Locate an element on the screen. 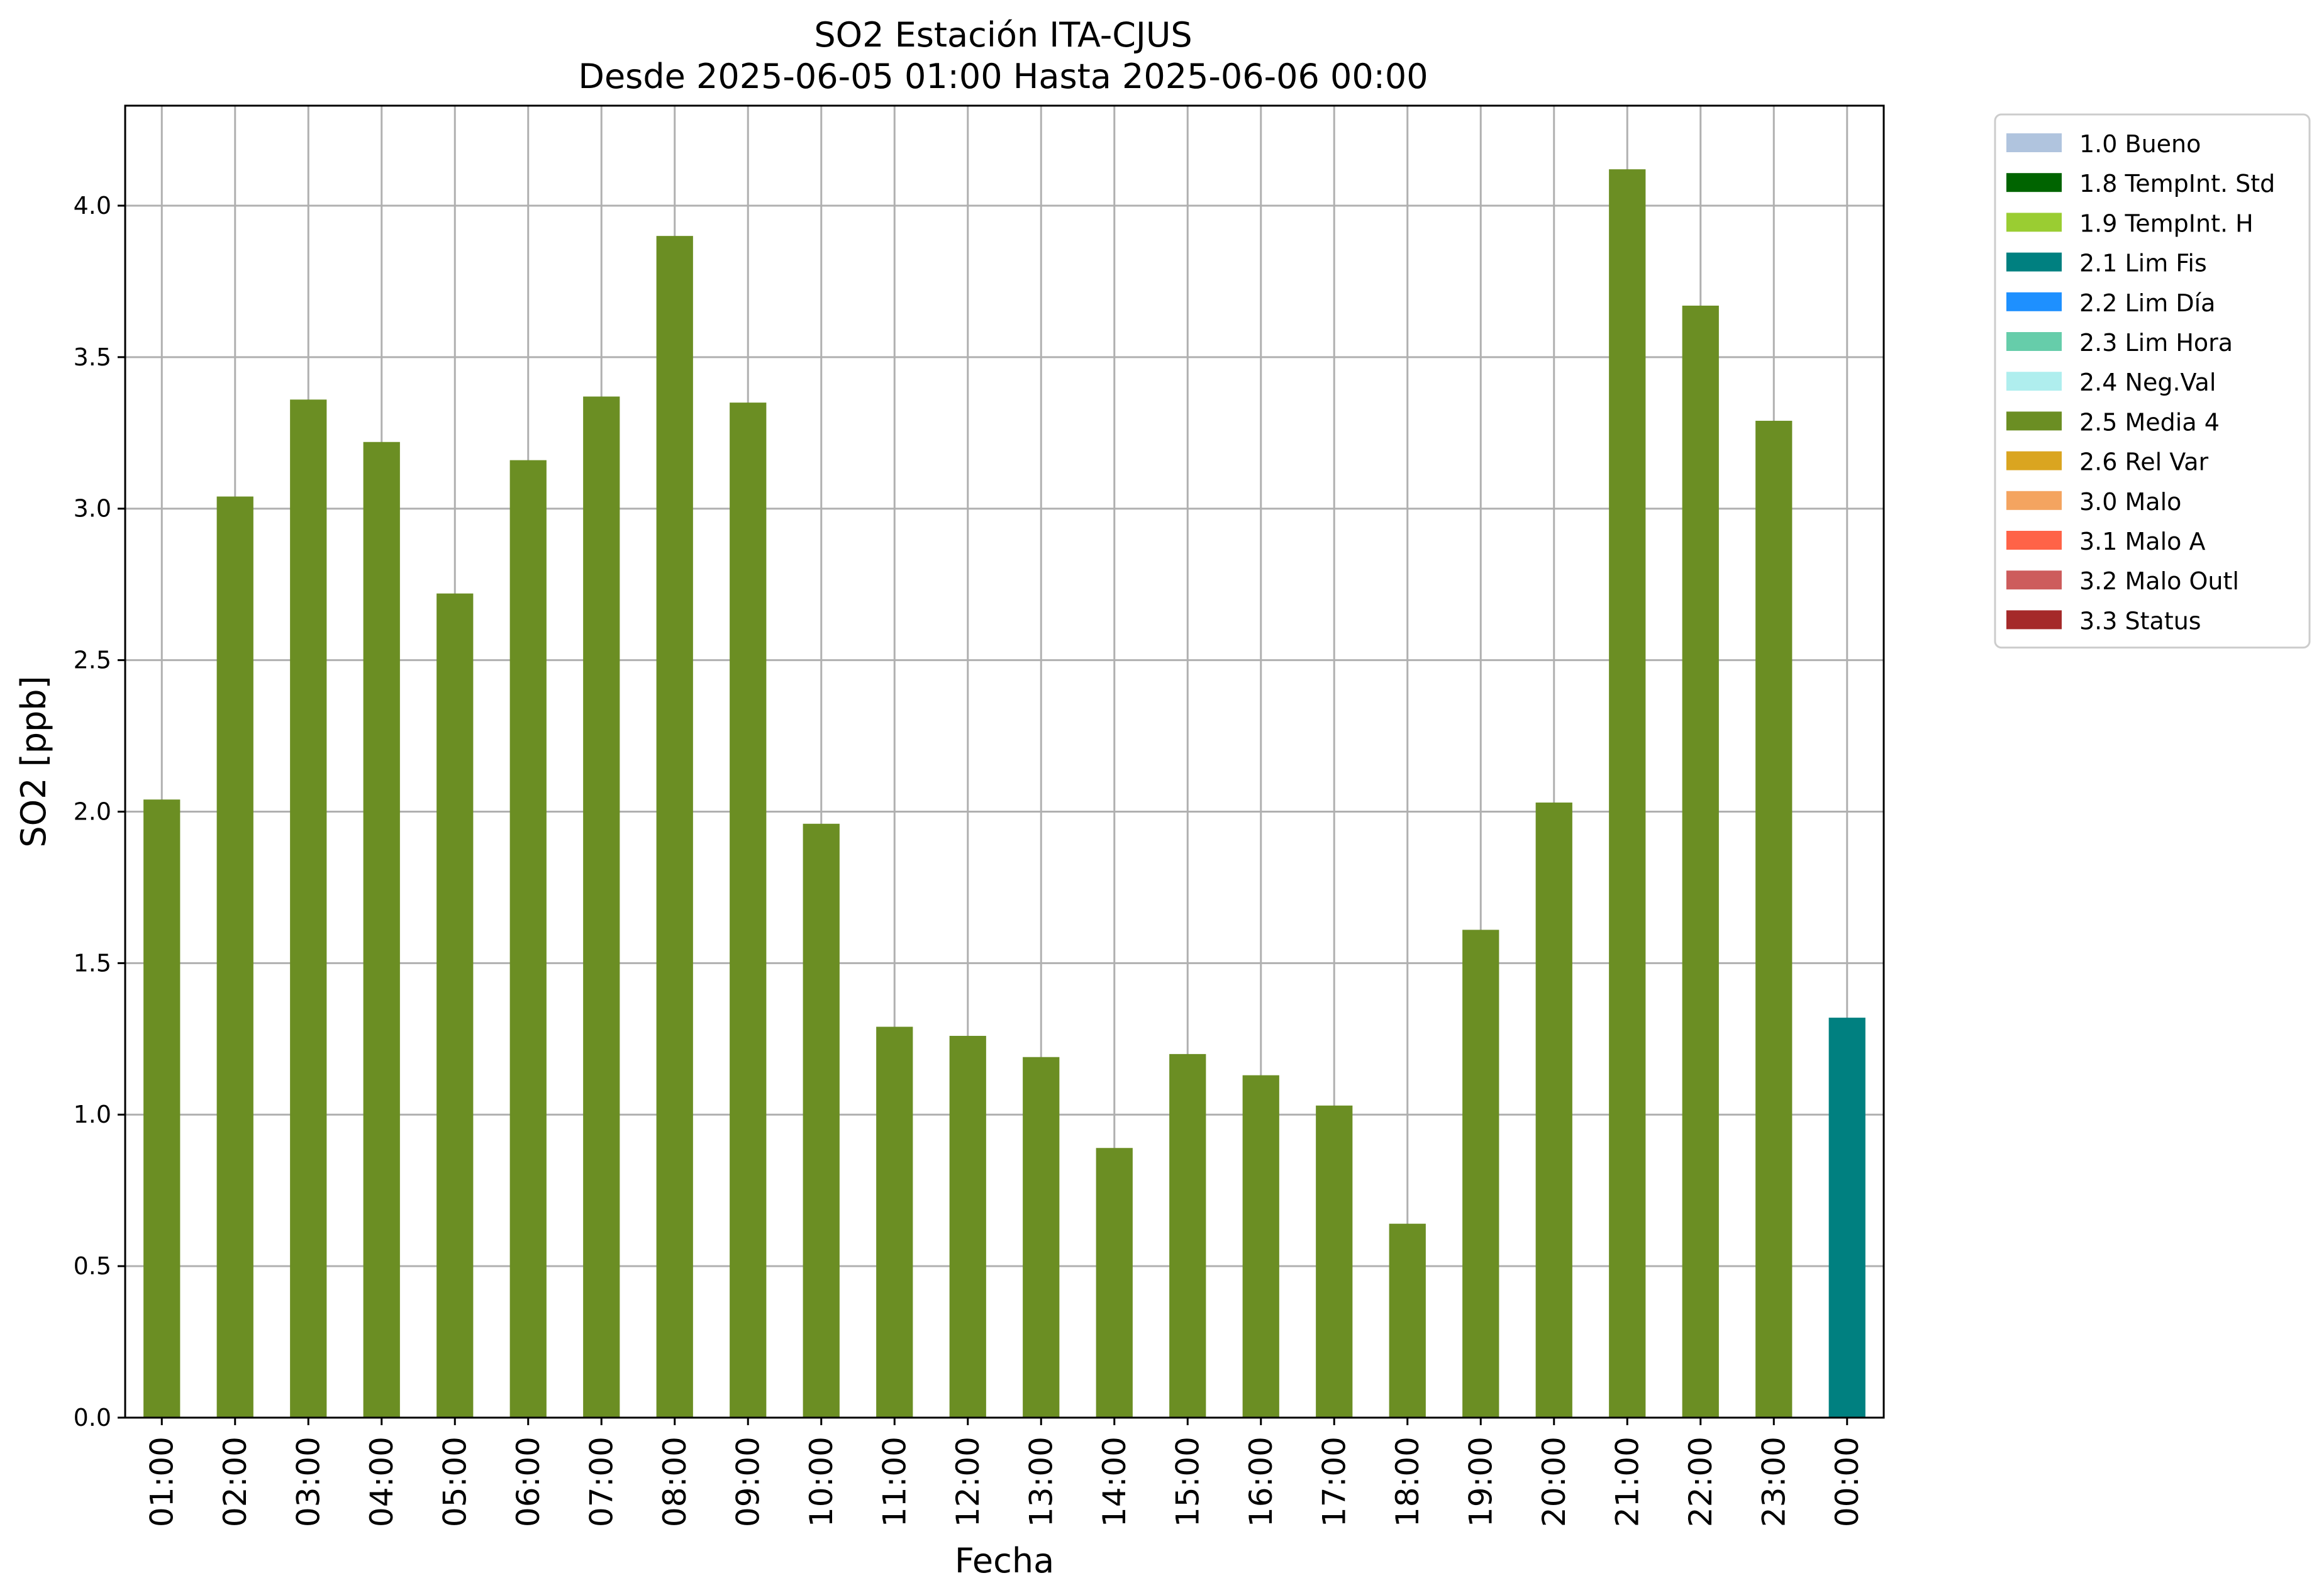 This screenshot has height=1595, width=2324. y-tick-label: 0.5 is located at coordinates (93, 1266).